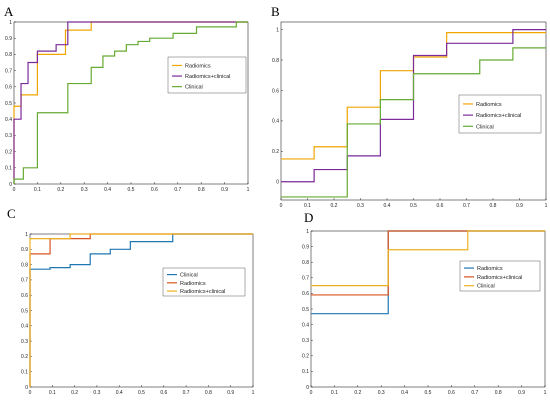  What do you see at coordinates (9, 11) in the screenshot?
I see `panel-letter: A` at bounding box center [9, 11].